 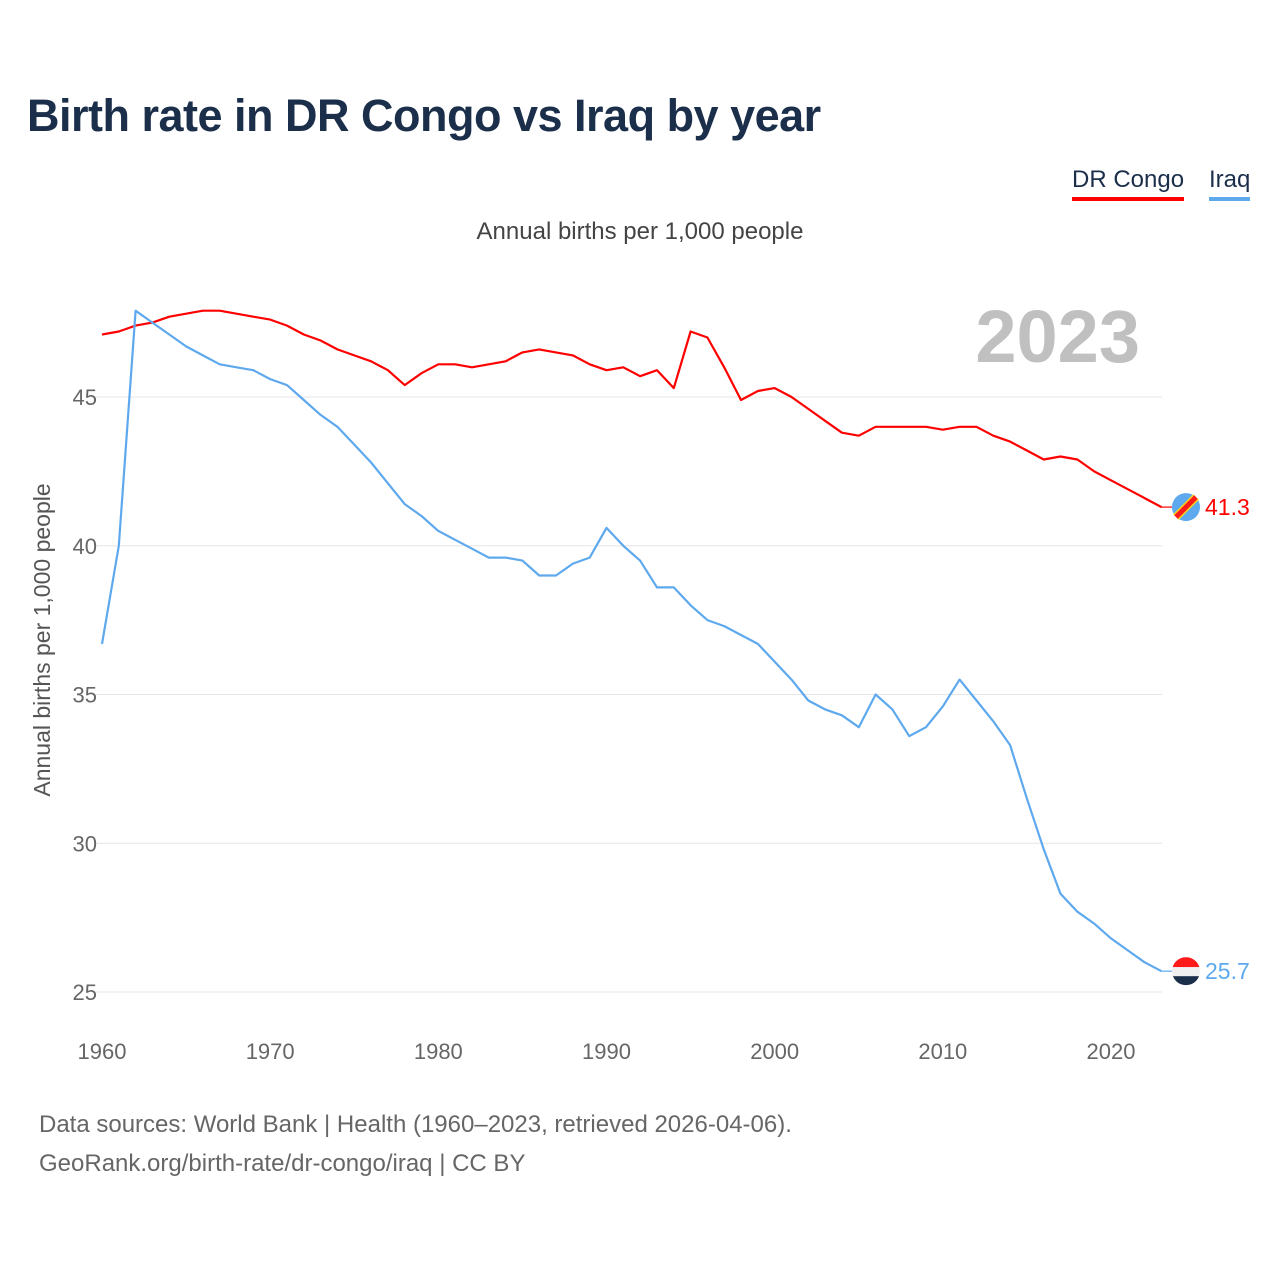 What do you see at coordinates (942, 1051) in the screenshot?
I see `x-tick-label: 2010` at bounding box center [942, 1051].